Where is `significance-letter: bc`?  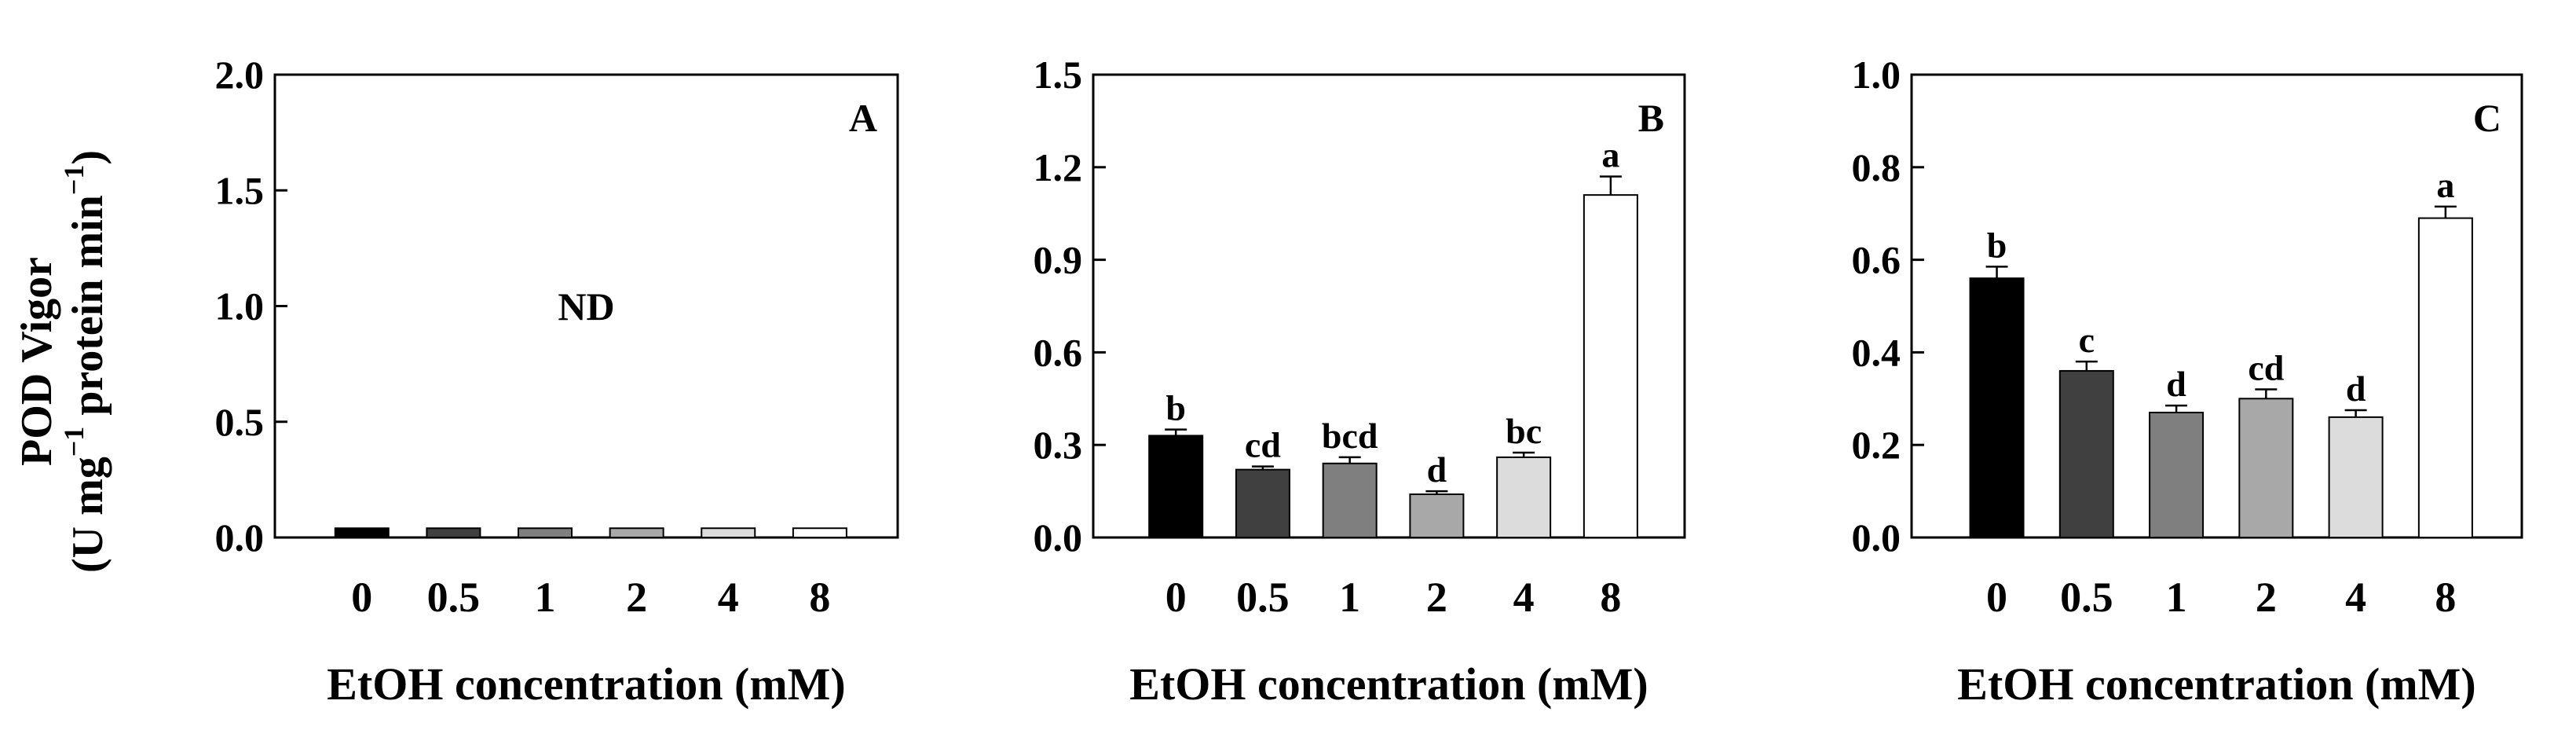 significance-letter: bc is located at coordinates (1524, 431).